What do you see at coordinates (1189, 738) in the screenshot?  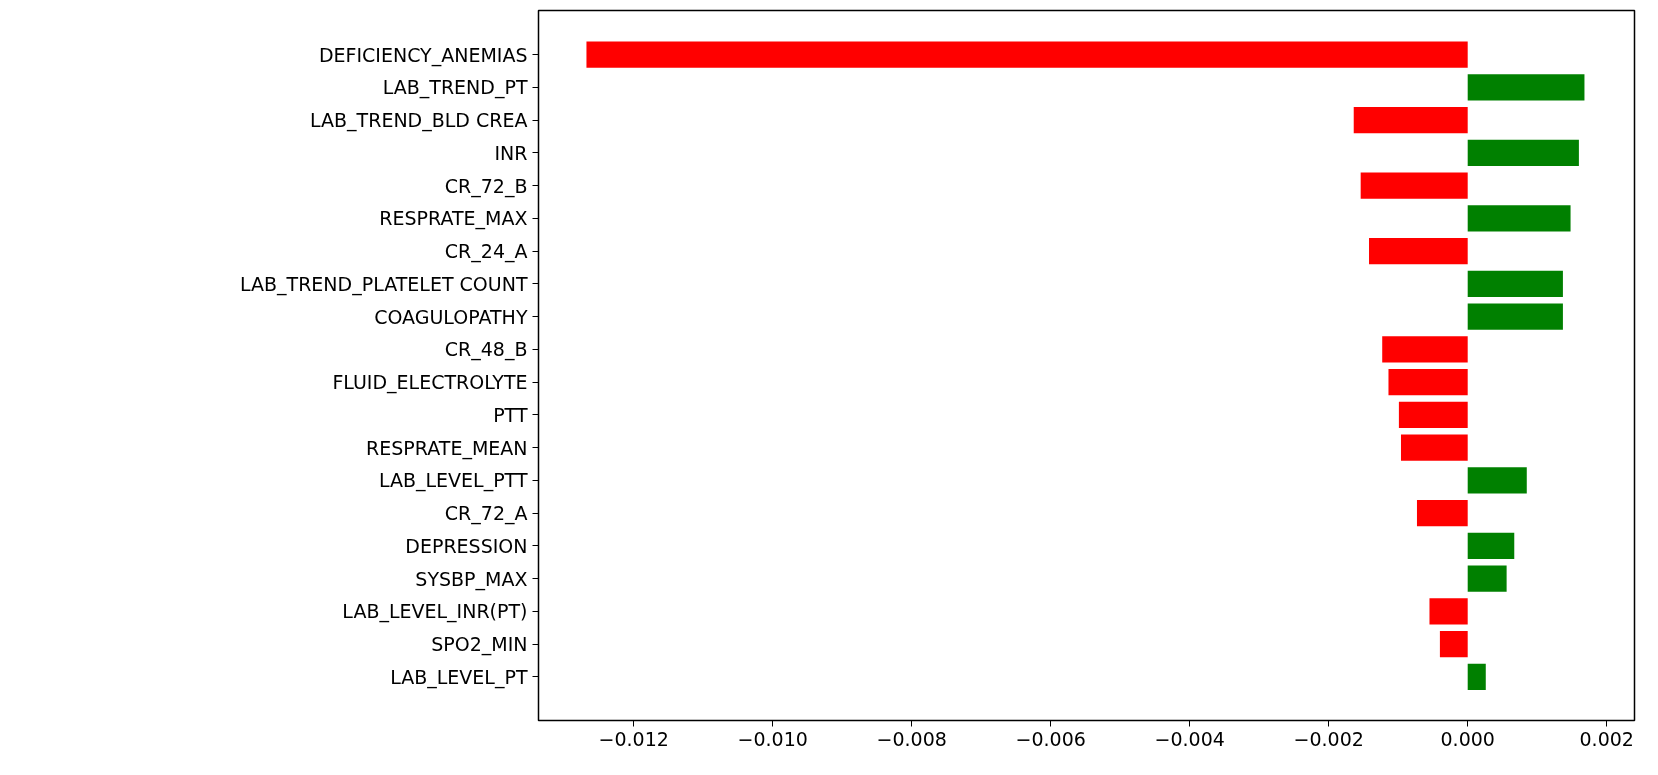 I see `x-tick-label: −0.004` at bounding box center [1189, 738].